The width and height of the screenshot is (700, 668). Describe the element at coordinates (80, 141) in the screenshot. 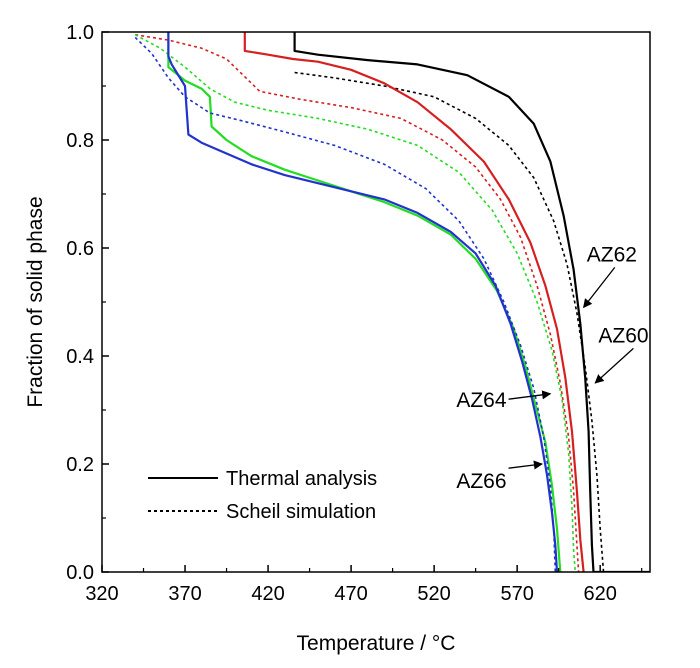

I see `y-tick-label: 0.8` at that location.